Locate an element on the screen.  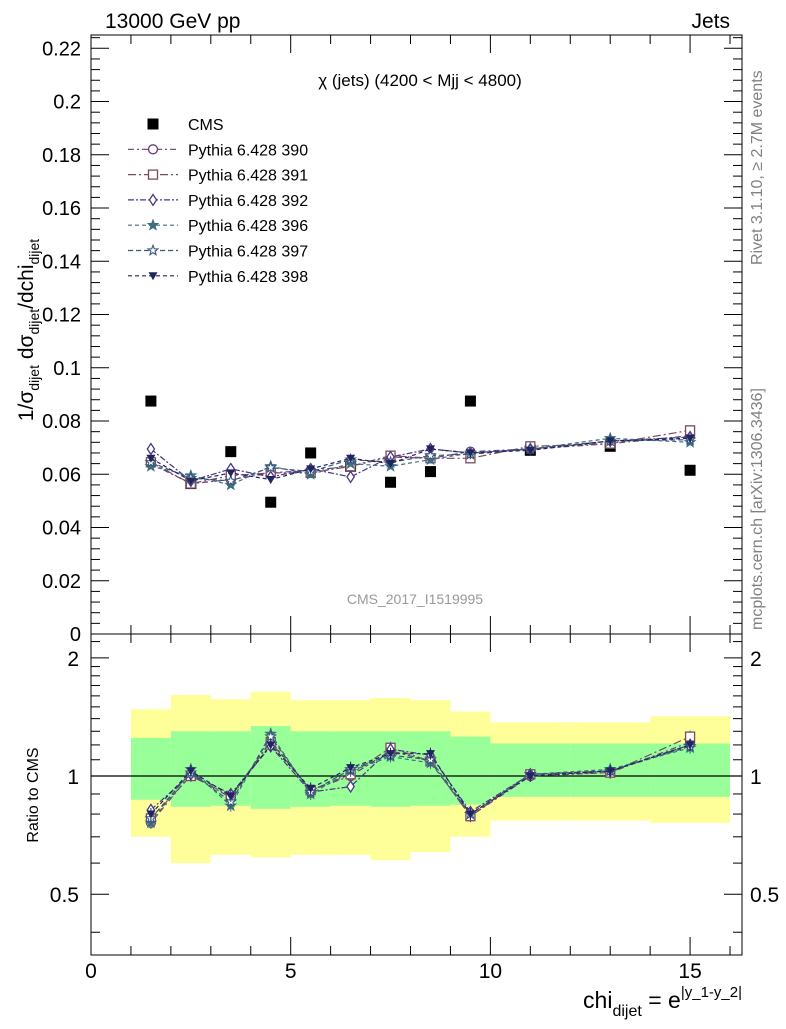
series-line is located at coordinates (420, 460).